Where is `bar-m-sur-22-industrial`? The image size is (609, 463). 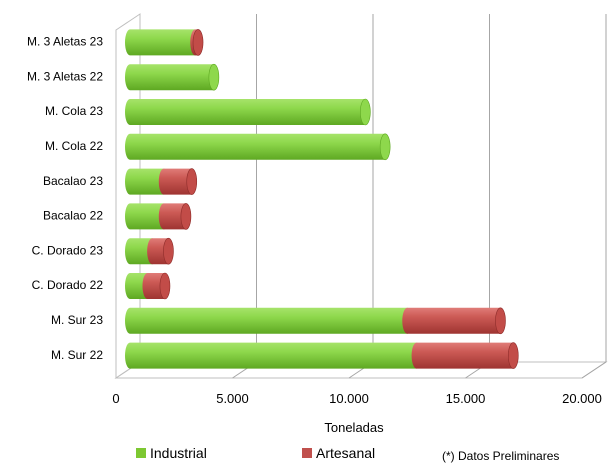 bar-m-sur-22-industrial is located at coordinates (273, 355).